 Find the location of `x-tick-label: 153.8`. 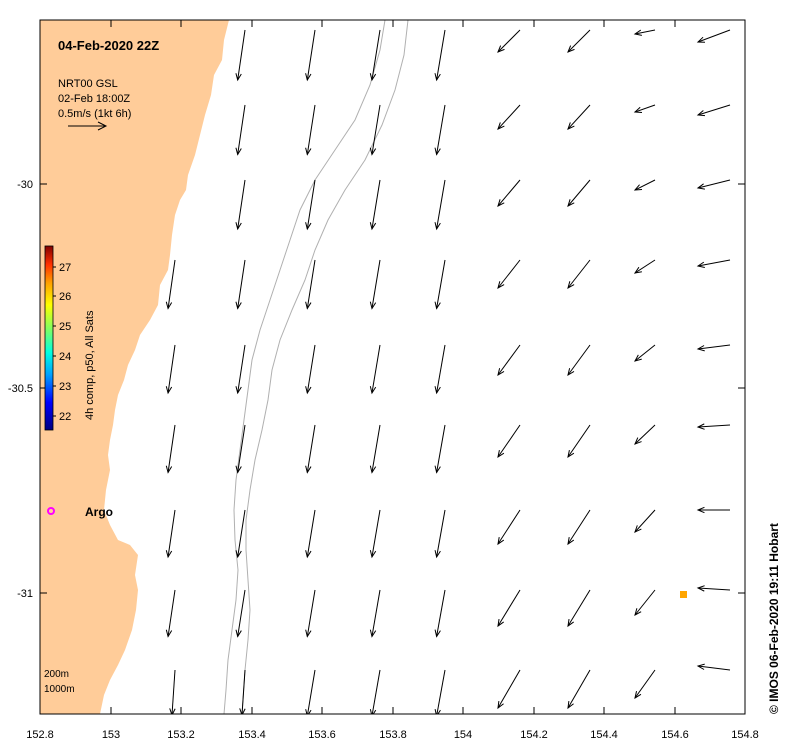

x-tick-label: 153.8 is located at coordinates (393, 735).